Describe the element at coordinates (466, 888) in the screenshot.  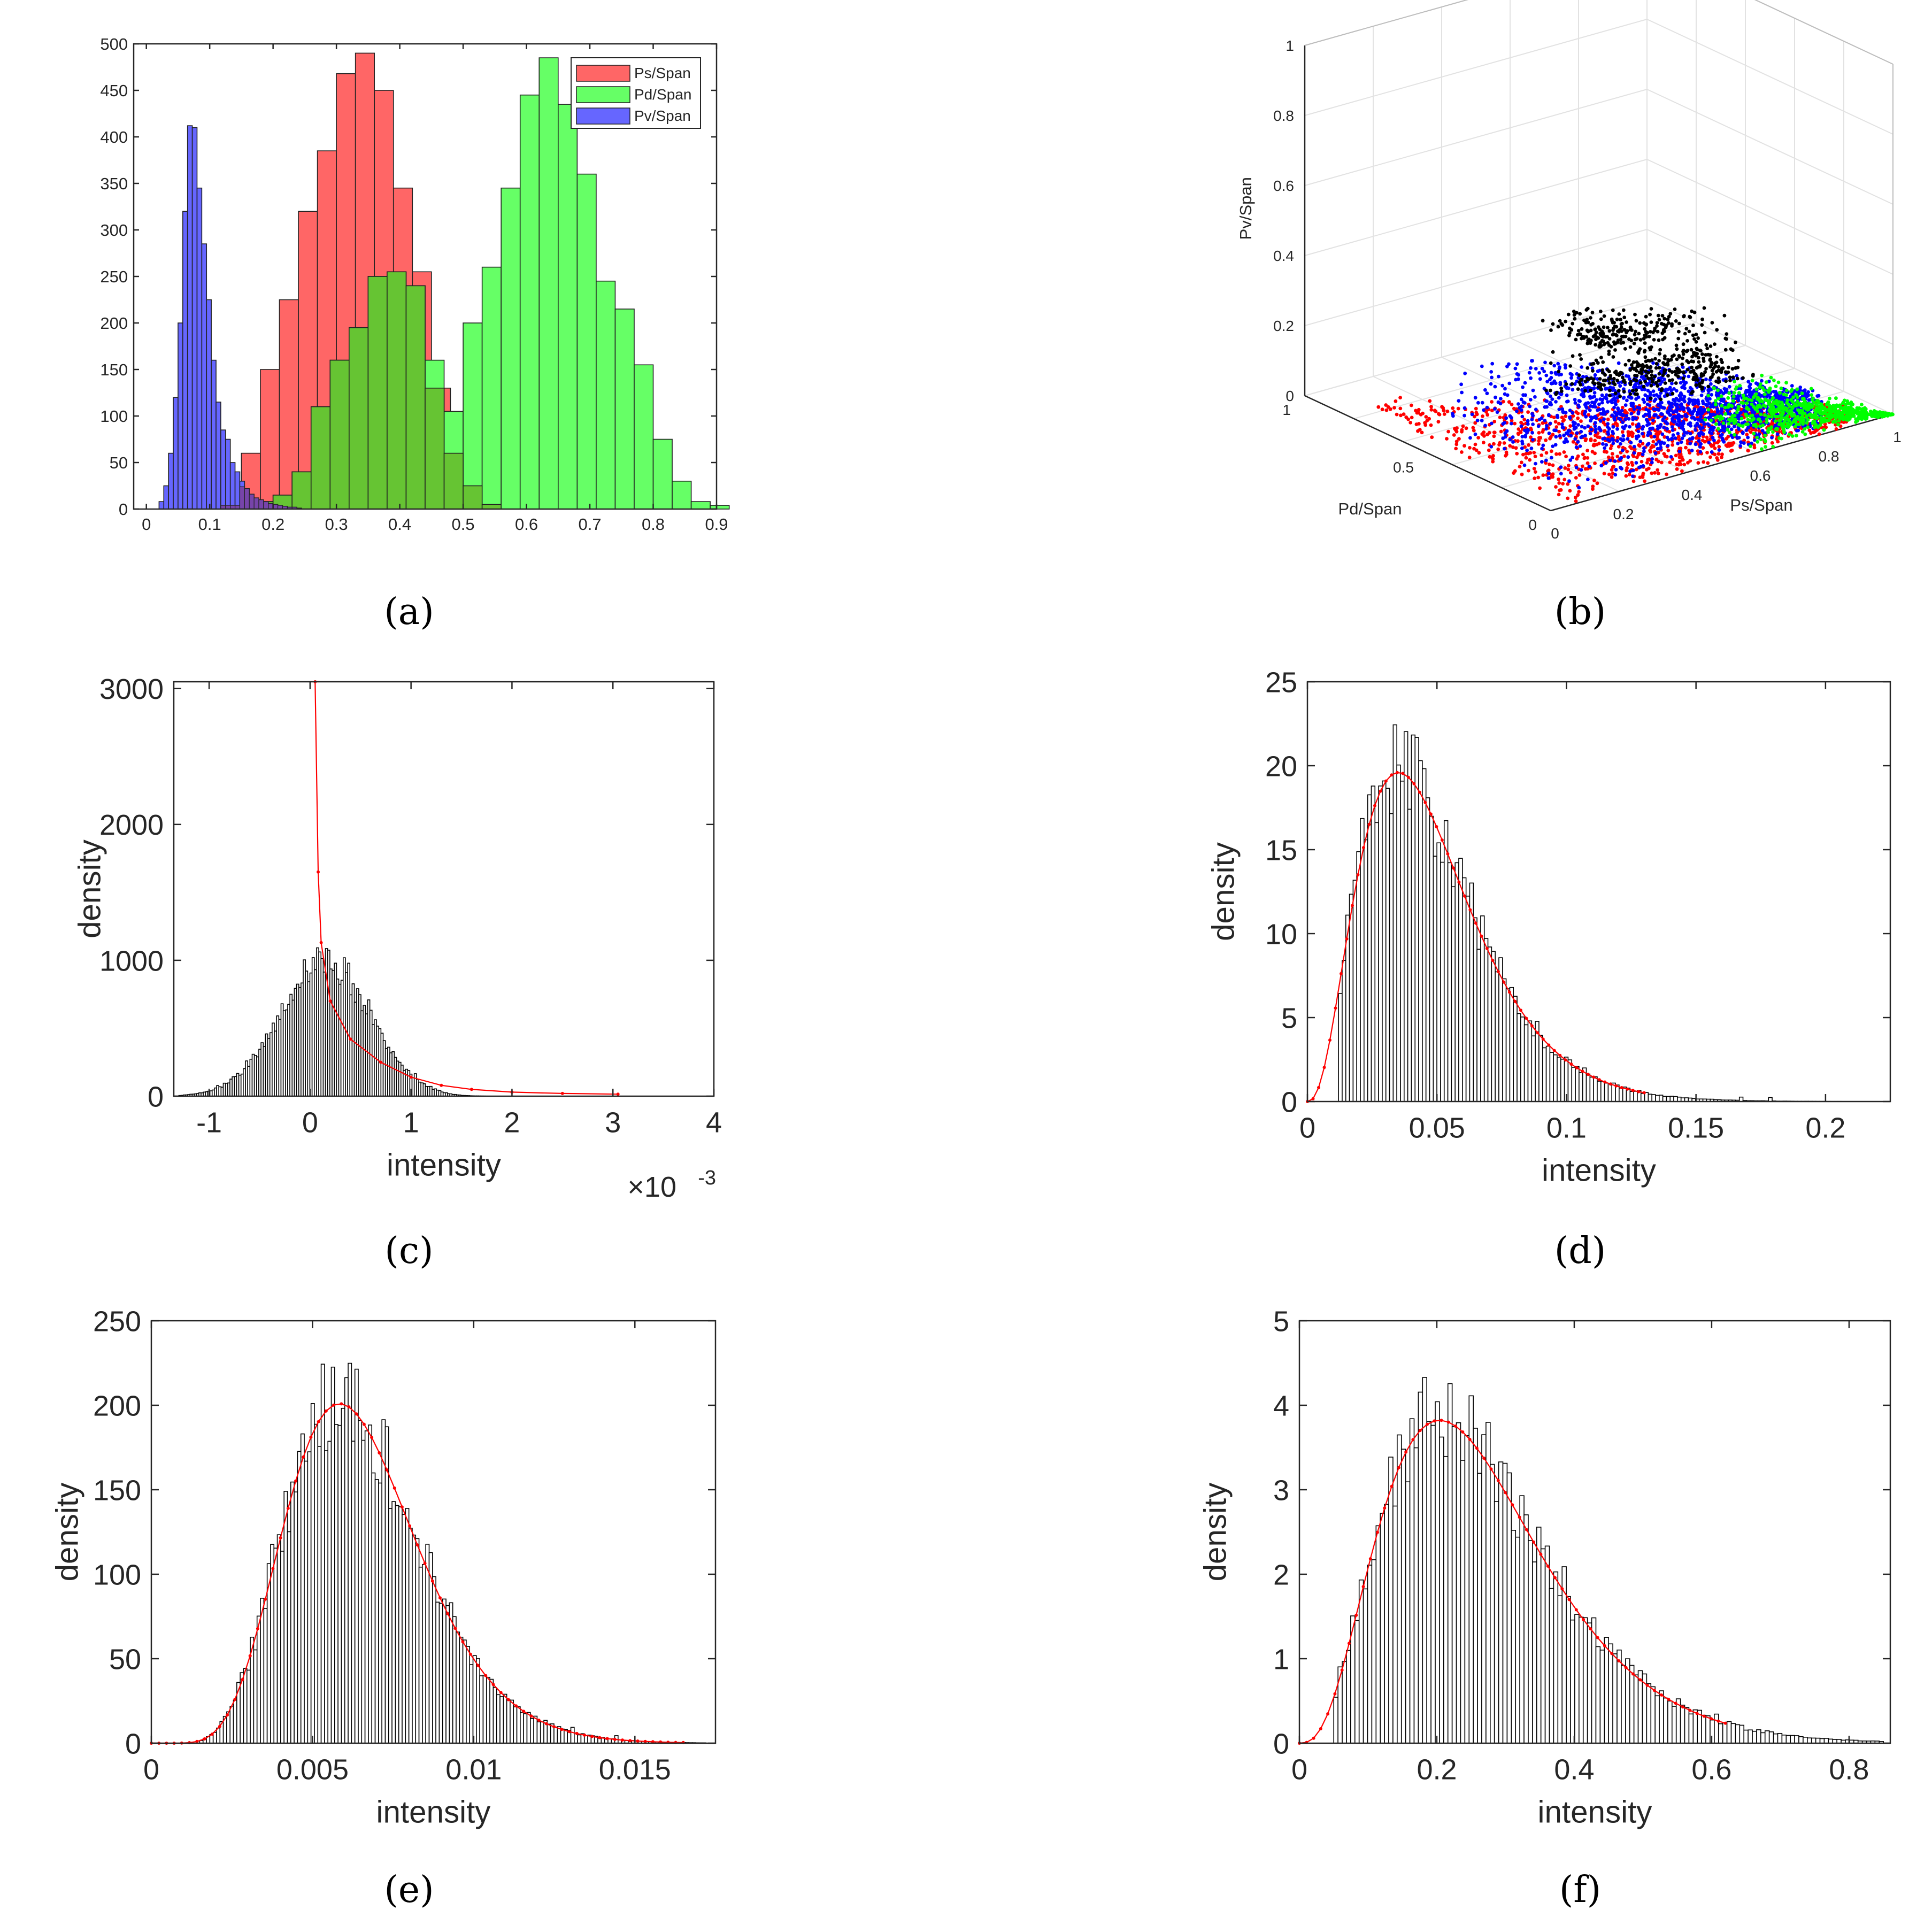
I see `fit-line` at that location.